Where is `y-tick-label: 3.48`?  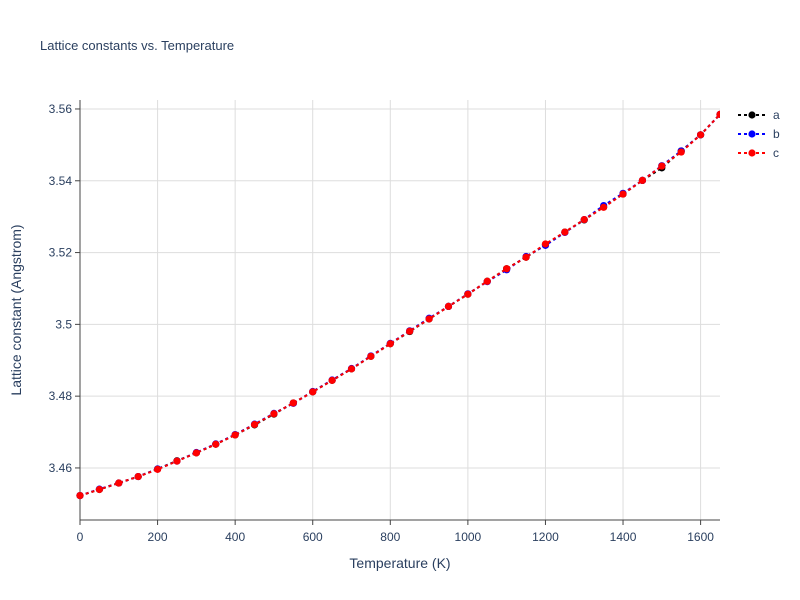 y-tick-label: 3.48 is located at coordinates (61, 396).